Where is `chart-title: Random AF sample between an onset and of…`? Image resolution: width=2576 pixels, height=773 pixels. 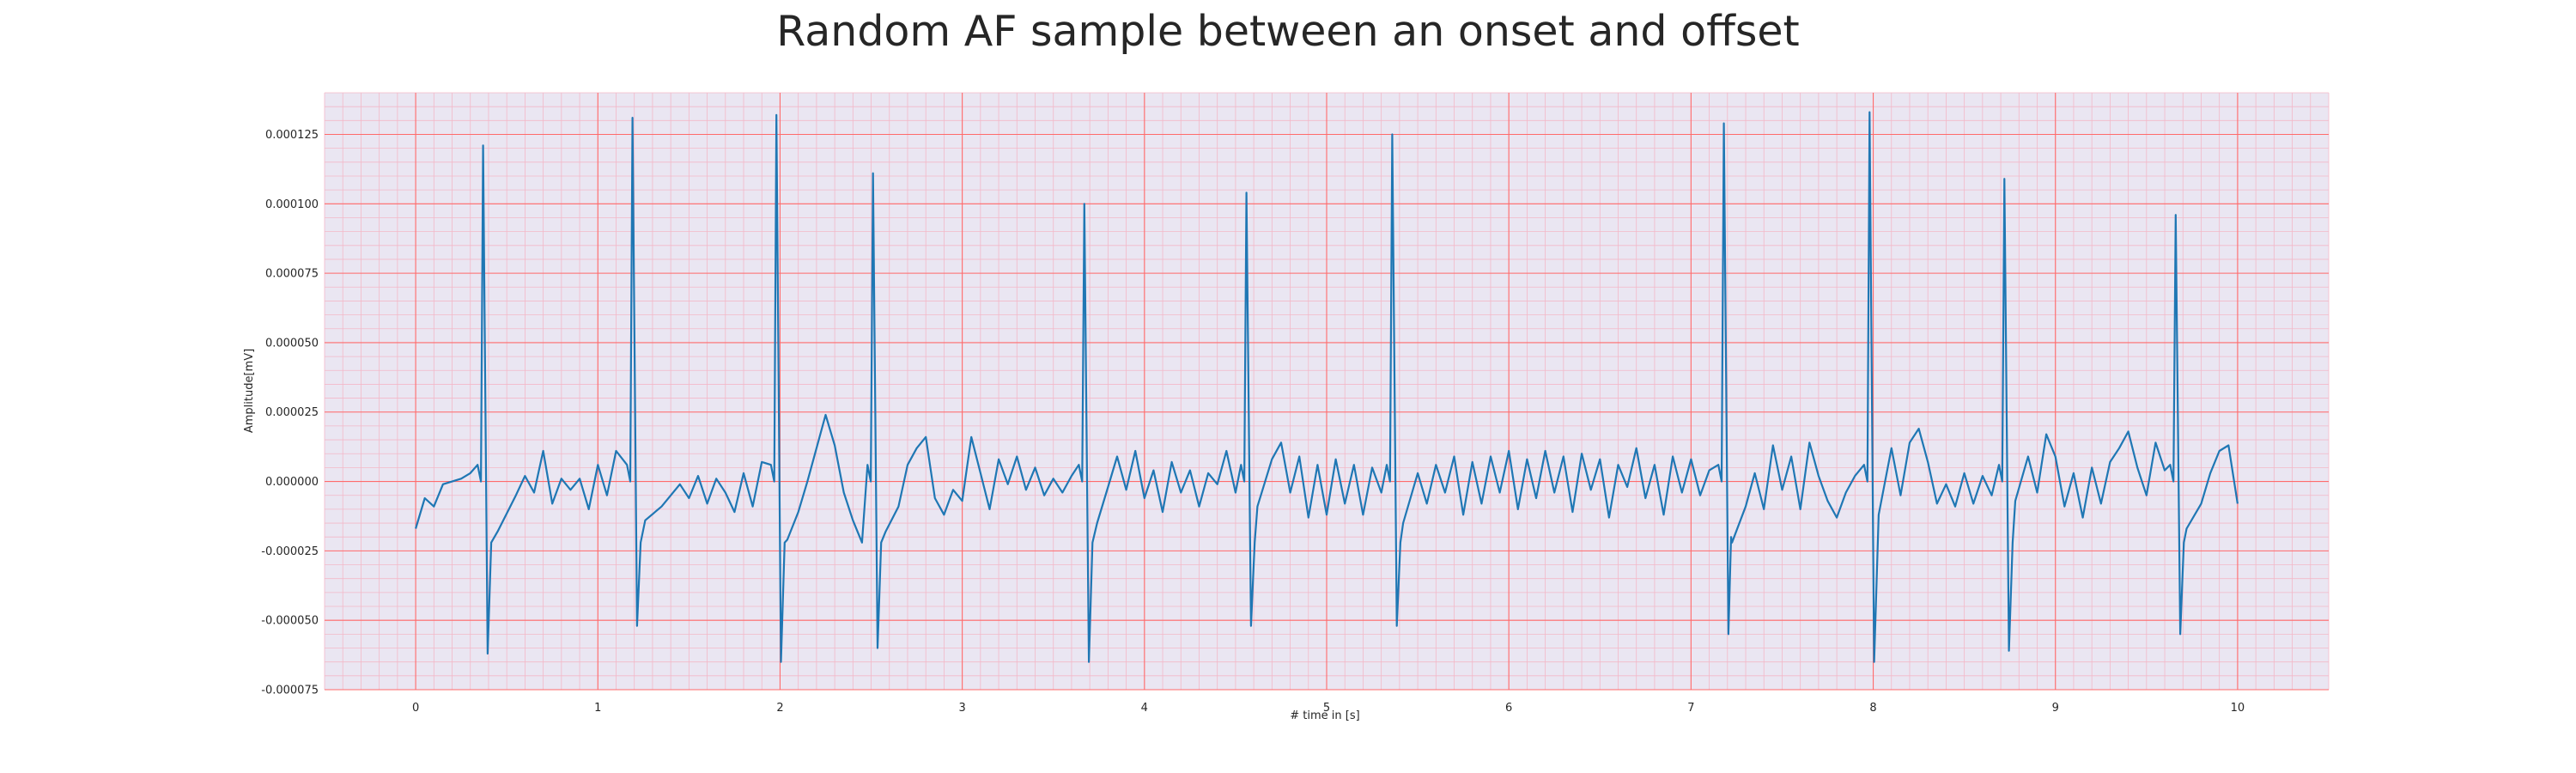 chart-title: Random AF sample between an onset and of… is located at coordinates (1288, 31).